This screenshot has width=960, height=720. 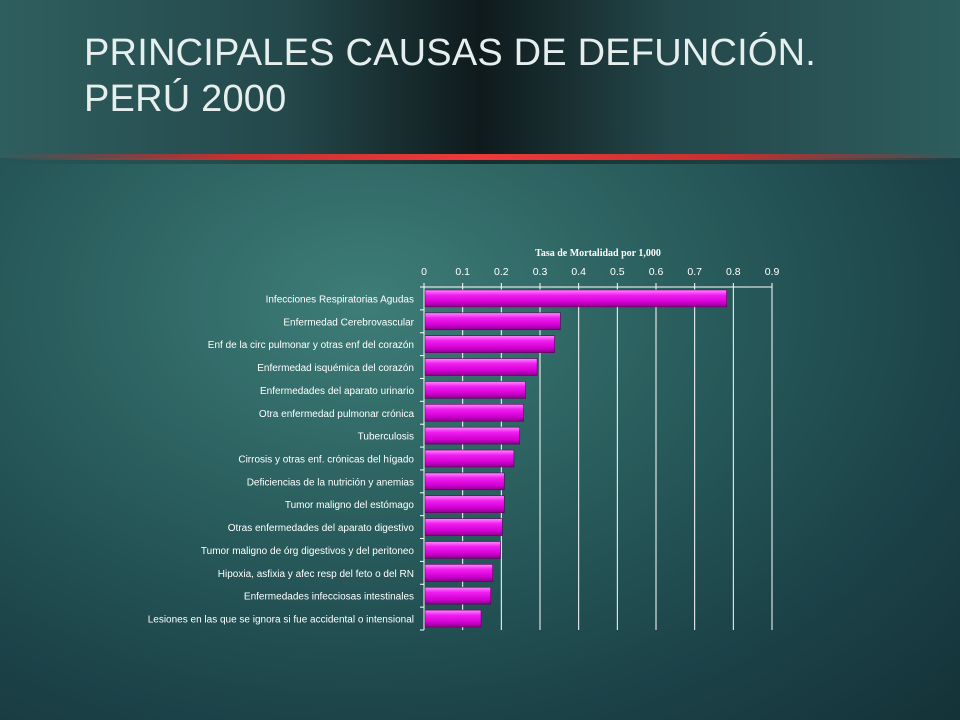 I want to click on category-label: Enfermedades del aparato urinario, so click(x=337, y=391).